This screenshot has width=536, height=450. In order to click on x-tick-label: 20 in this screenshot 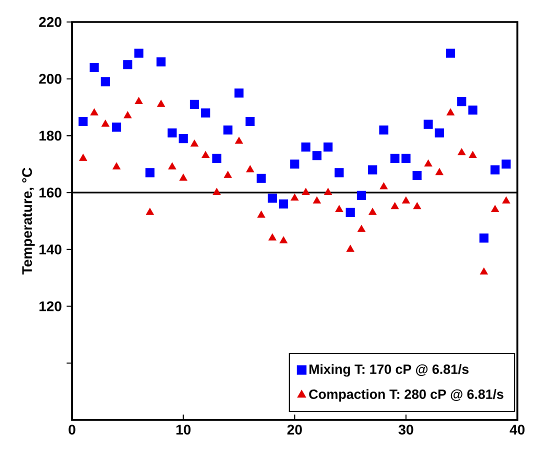, I will do `click(294, 429)`.